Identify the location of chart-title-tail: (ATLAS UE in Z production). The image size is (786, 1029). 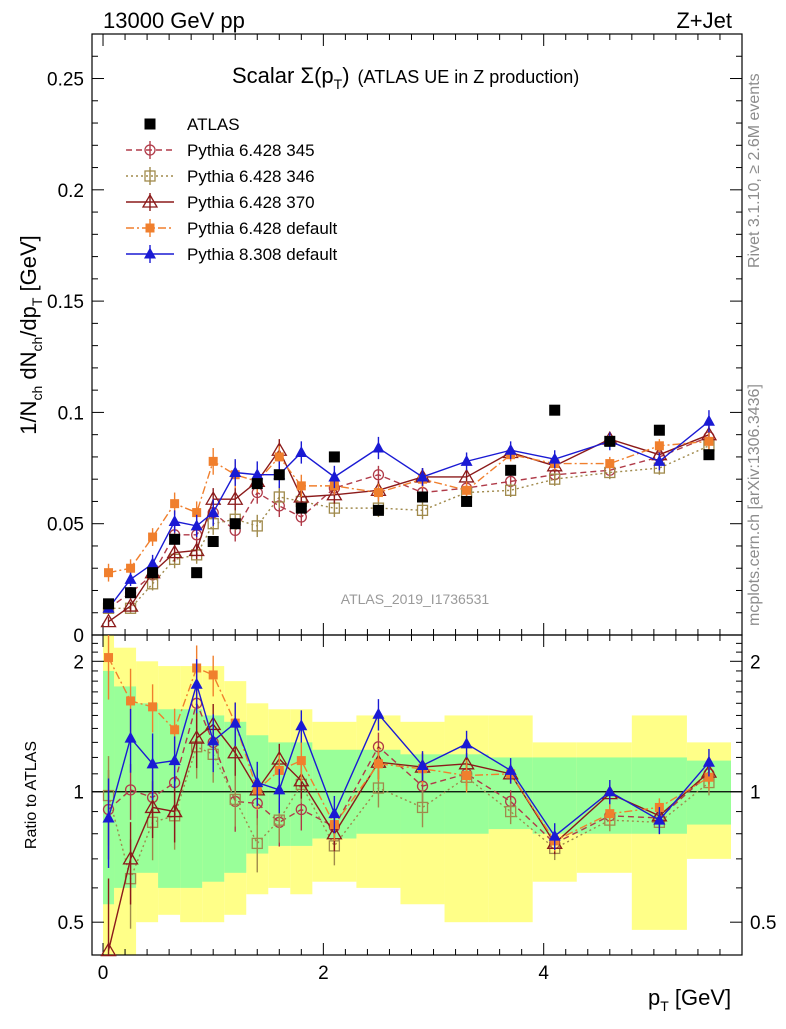
(469, 77).